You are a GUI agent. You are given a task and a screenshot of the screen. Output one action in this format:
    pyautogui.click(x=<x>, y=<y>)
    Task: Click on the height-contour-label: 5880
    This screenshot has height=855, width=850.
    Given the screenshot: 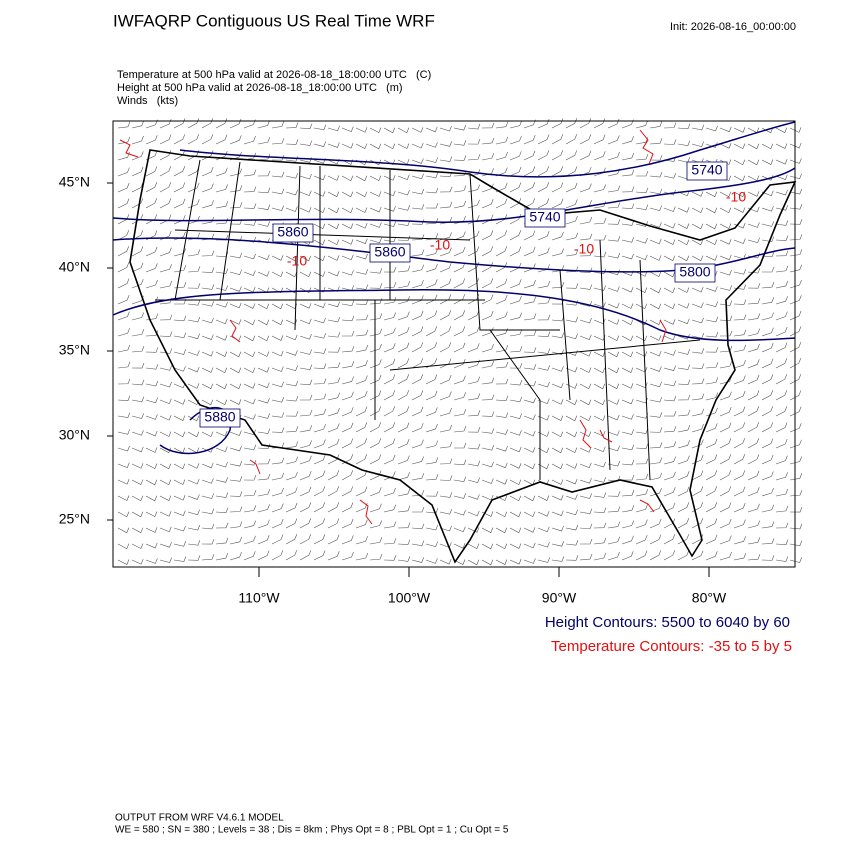 What is the action you would take?
    pyautogui.click(x=219, y=417)
    